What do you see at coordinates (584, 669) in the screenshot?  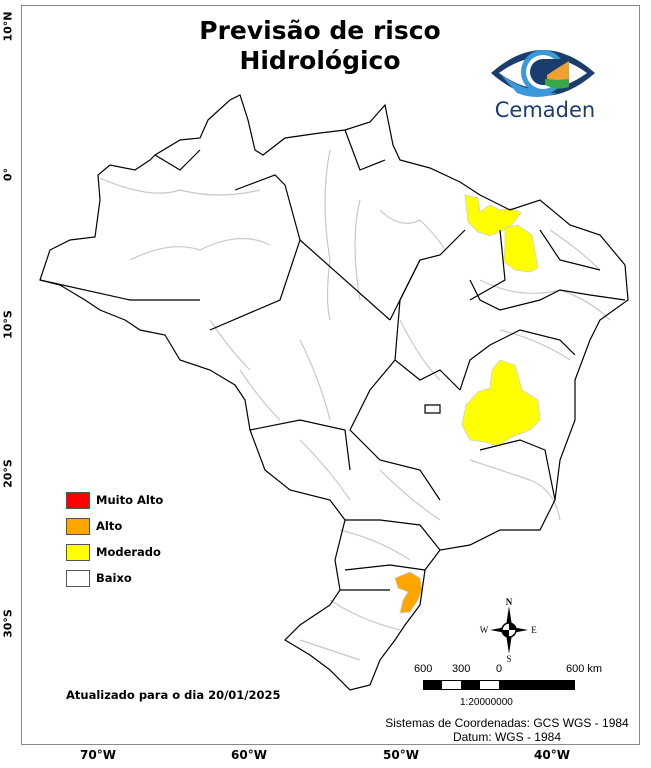 I see `scale-label-600-km: 600 km` at bounding box center [584, 669].